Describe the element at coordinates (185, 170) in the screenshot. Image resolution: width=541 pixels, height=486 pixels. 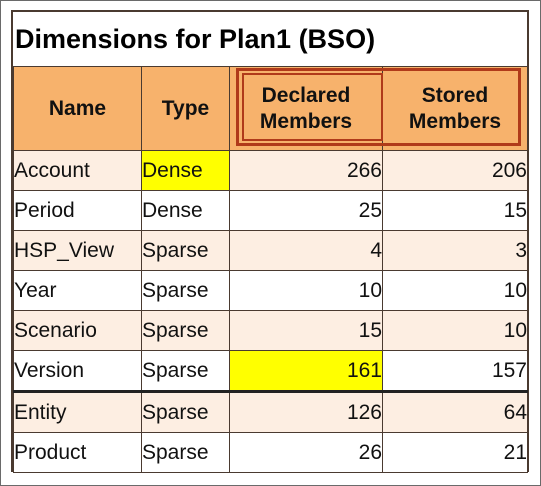
I see `cell-type-highlighted: Dense` at that location.